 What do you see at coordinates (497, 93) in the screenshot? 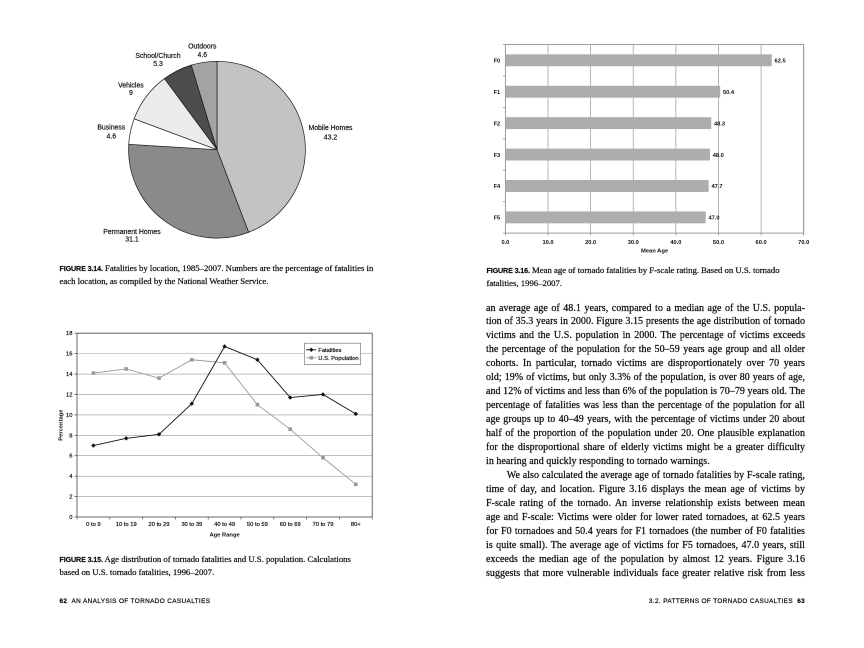
I see `svg-text: F1` at bounding box center [497, 93].